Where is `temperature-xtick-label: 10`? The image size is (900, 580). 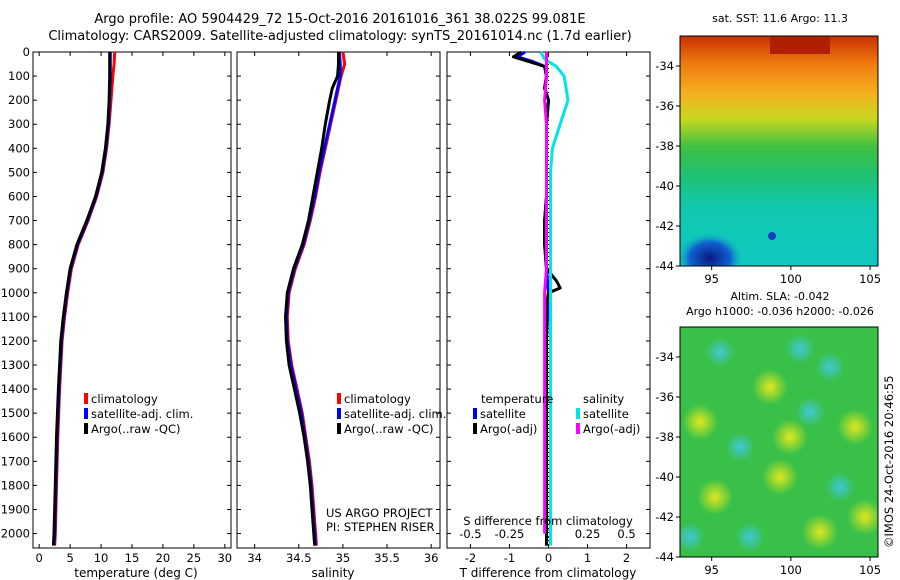
temperature-xtick-label: 10 is located at coordinates (101, 558).